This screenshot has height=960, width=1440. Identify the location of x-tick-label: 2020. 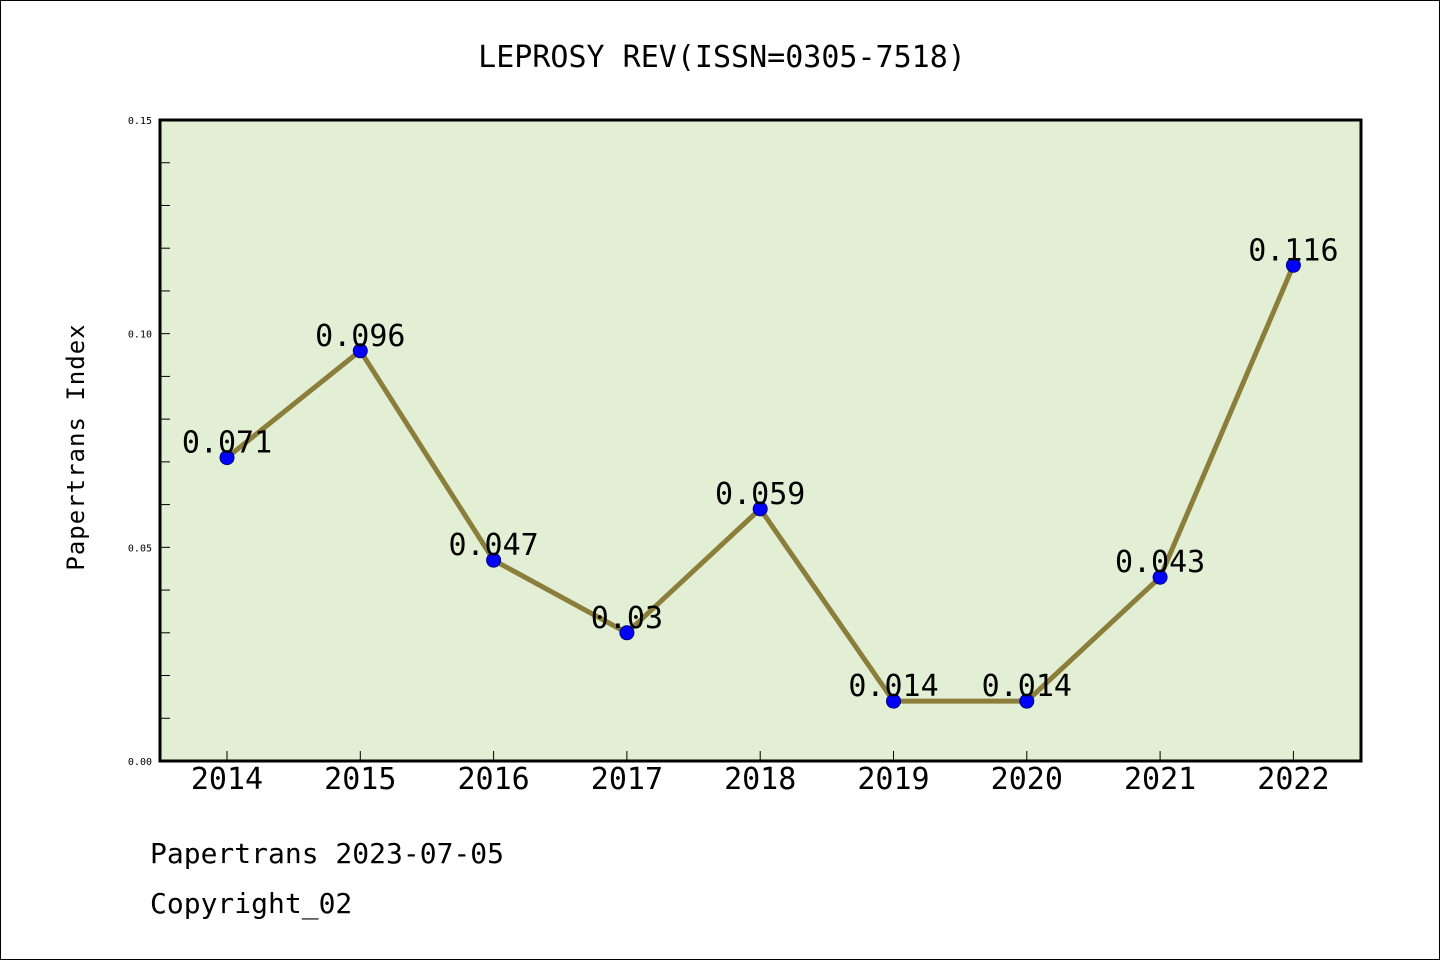
(1027, 779).